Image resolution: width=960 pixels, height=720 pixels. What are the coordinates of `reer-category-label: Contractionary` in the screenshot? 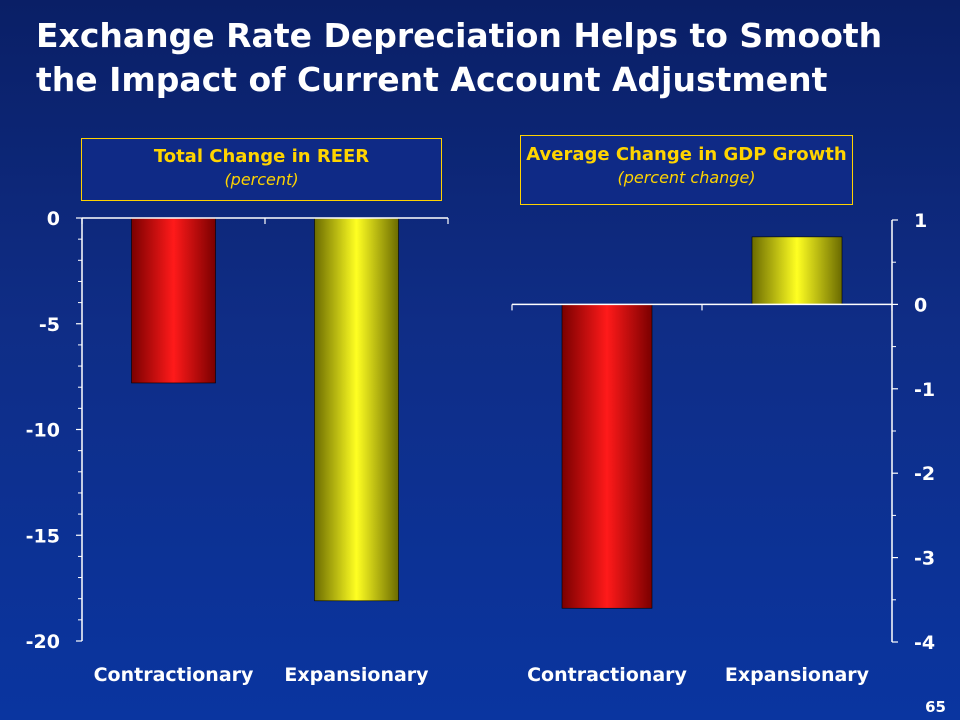 It's located at (174, 675).